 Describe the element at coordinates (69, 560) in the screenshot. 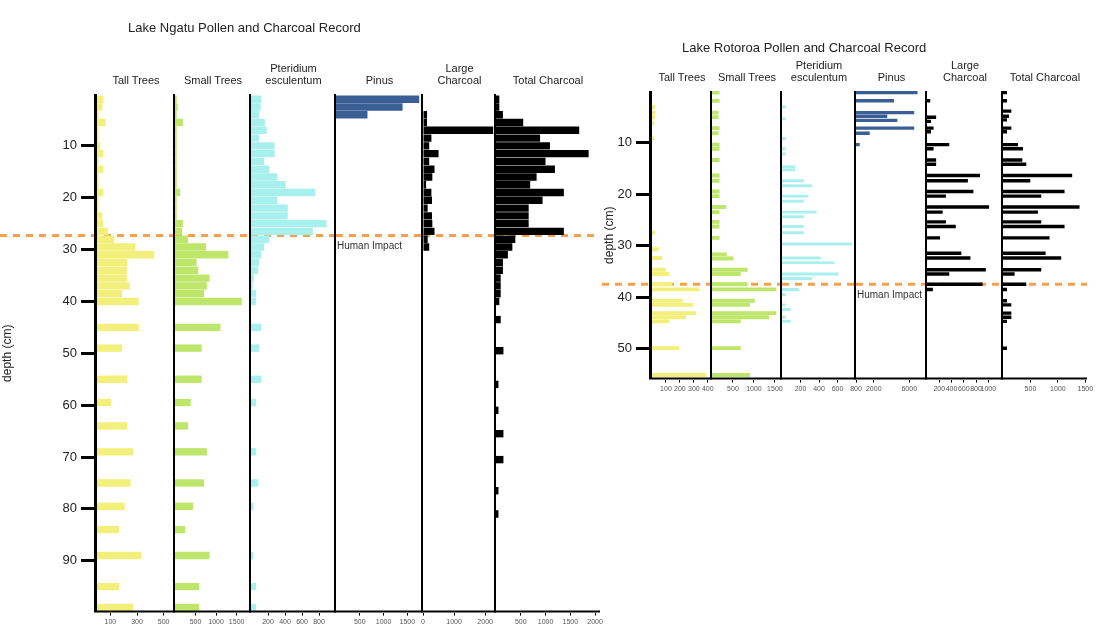

I see `y-tick-label: 90` at that location.